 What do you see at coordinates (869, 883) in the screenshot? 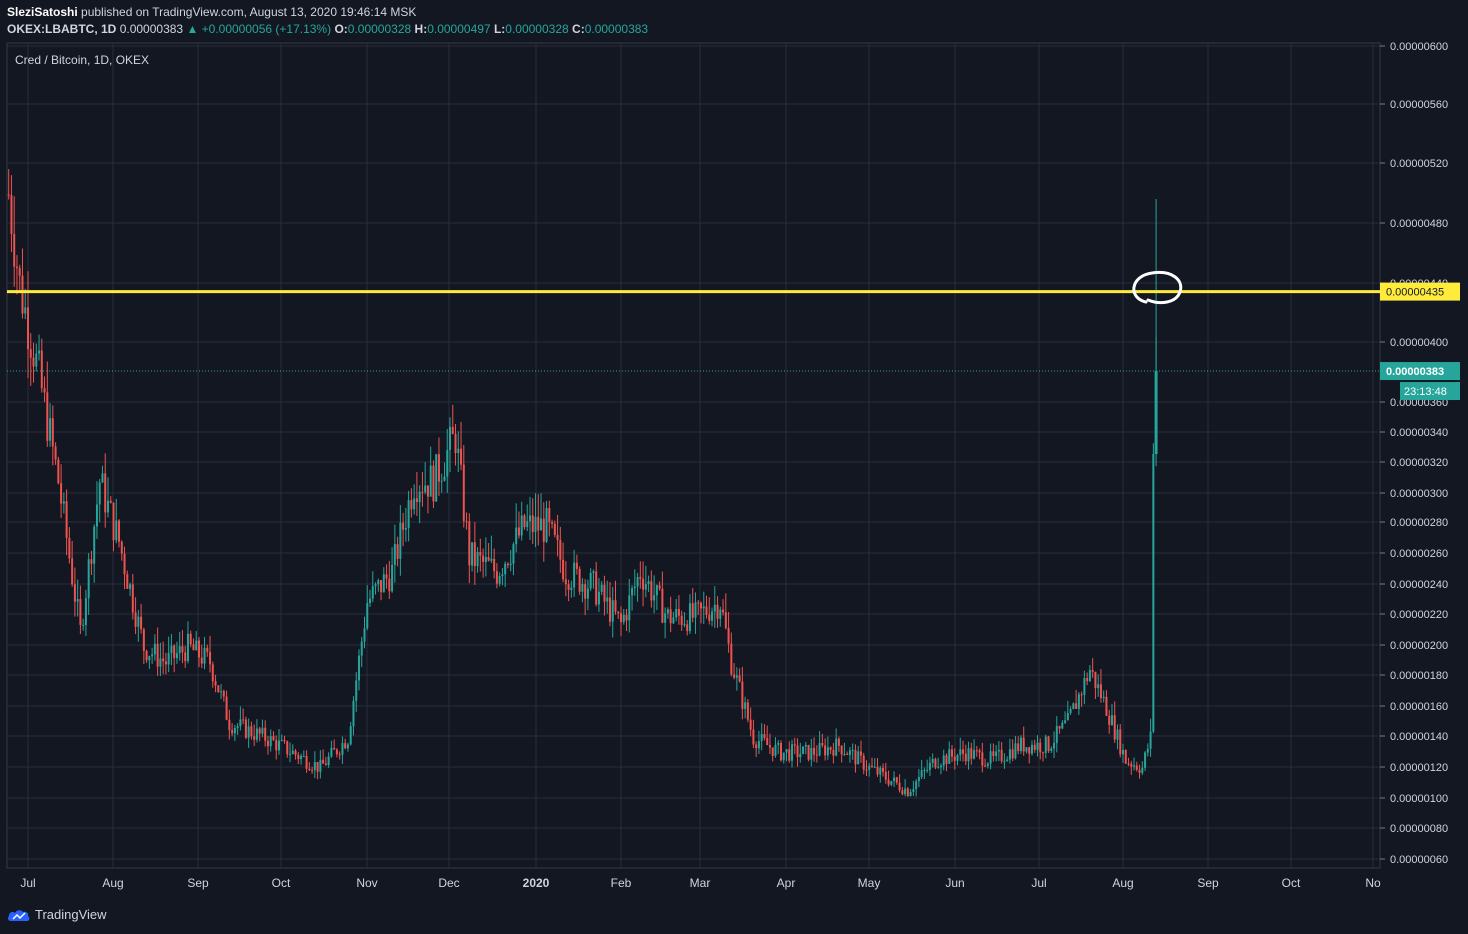
I see `x-tick-label: May` at bounding box center [869, 883].